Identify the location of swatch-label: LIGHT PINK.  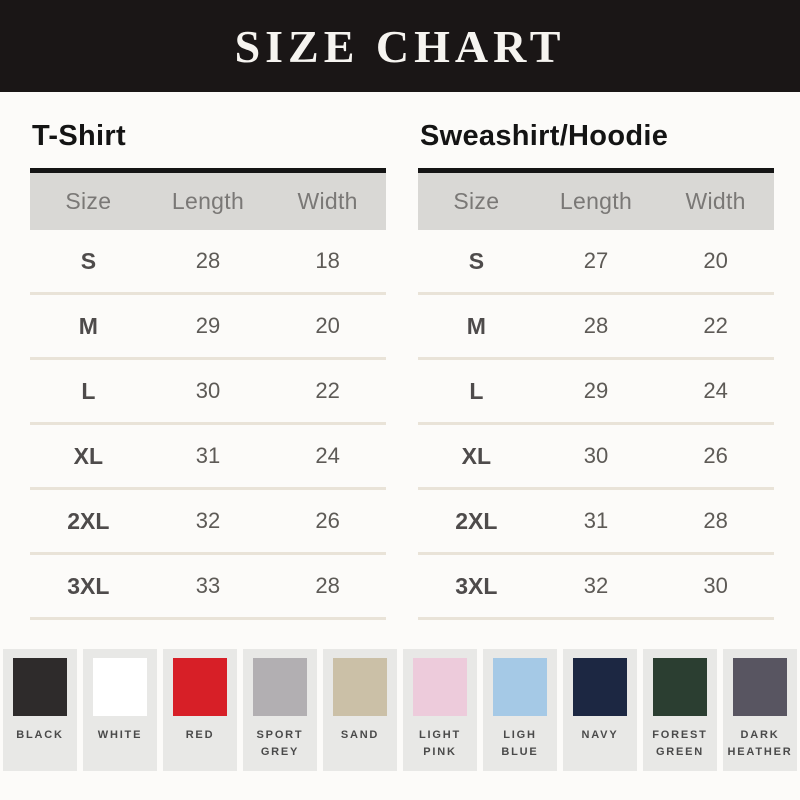
(440, 744).